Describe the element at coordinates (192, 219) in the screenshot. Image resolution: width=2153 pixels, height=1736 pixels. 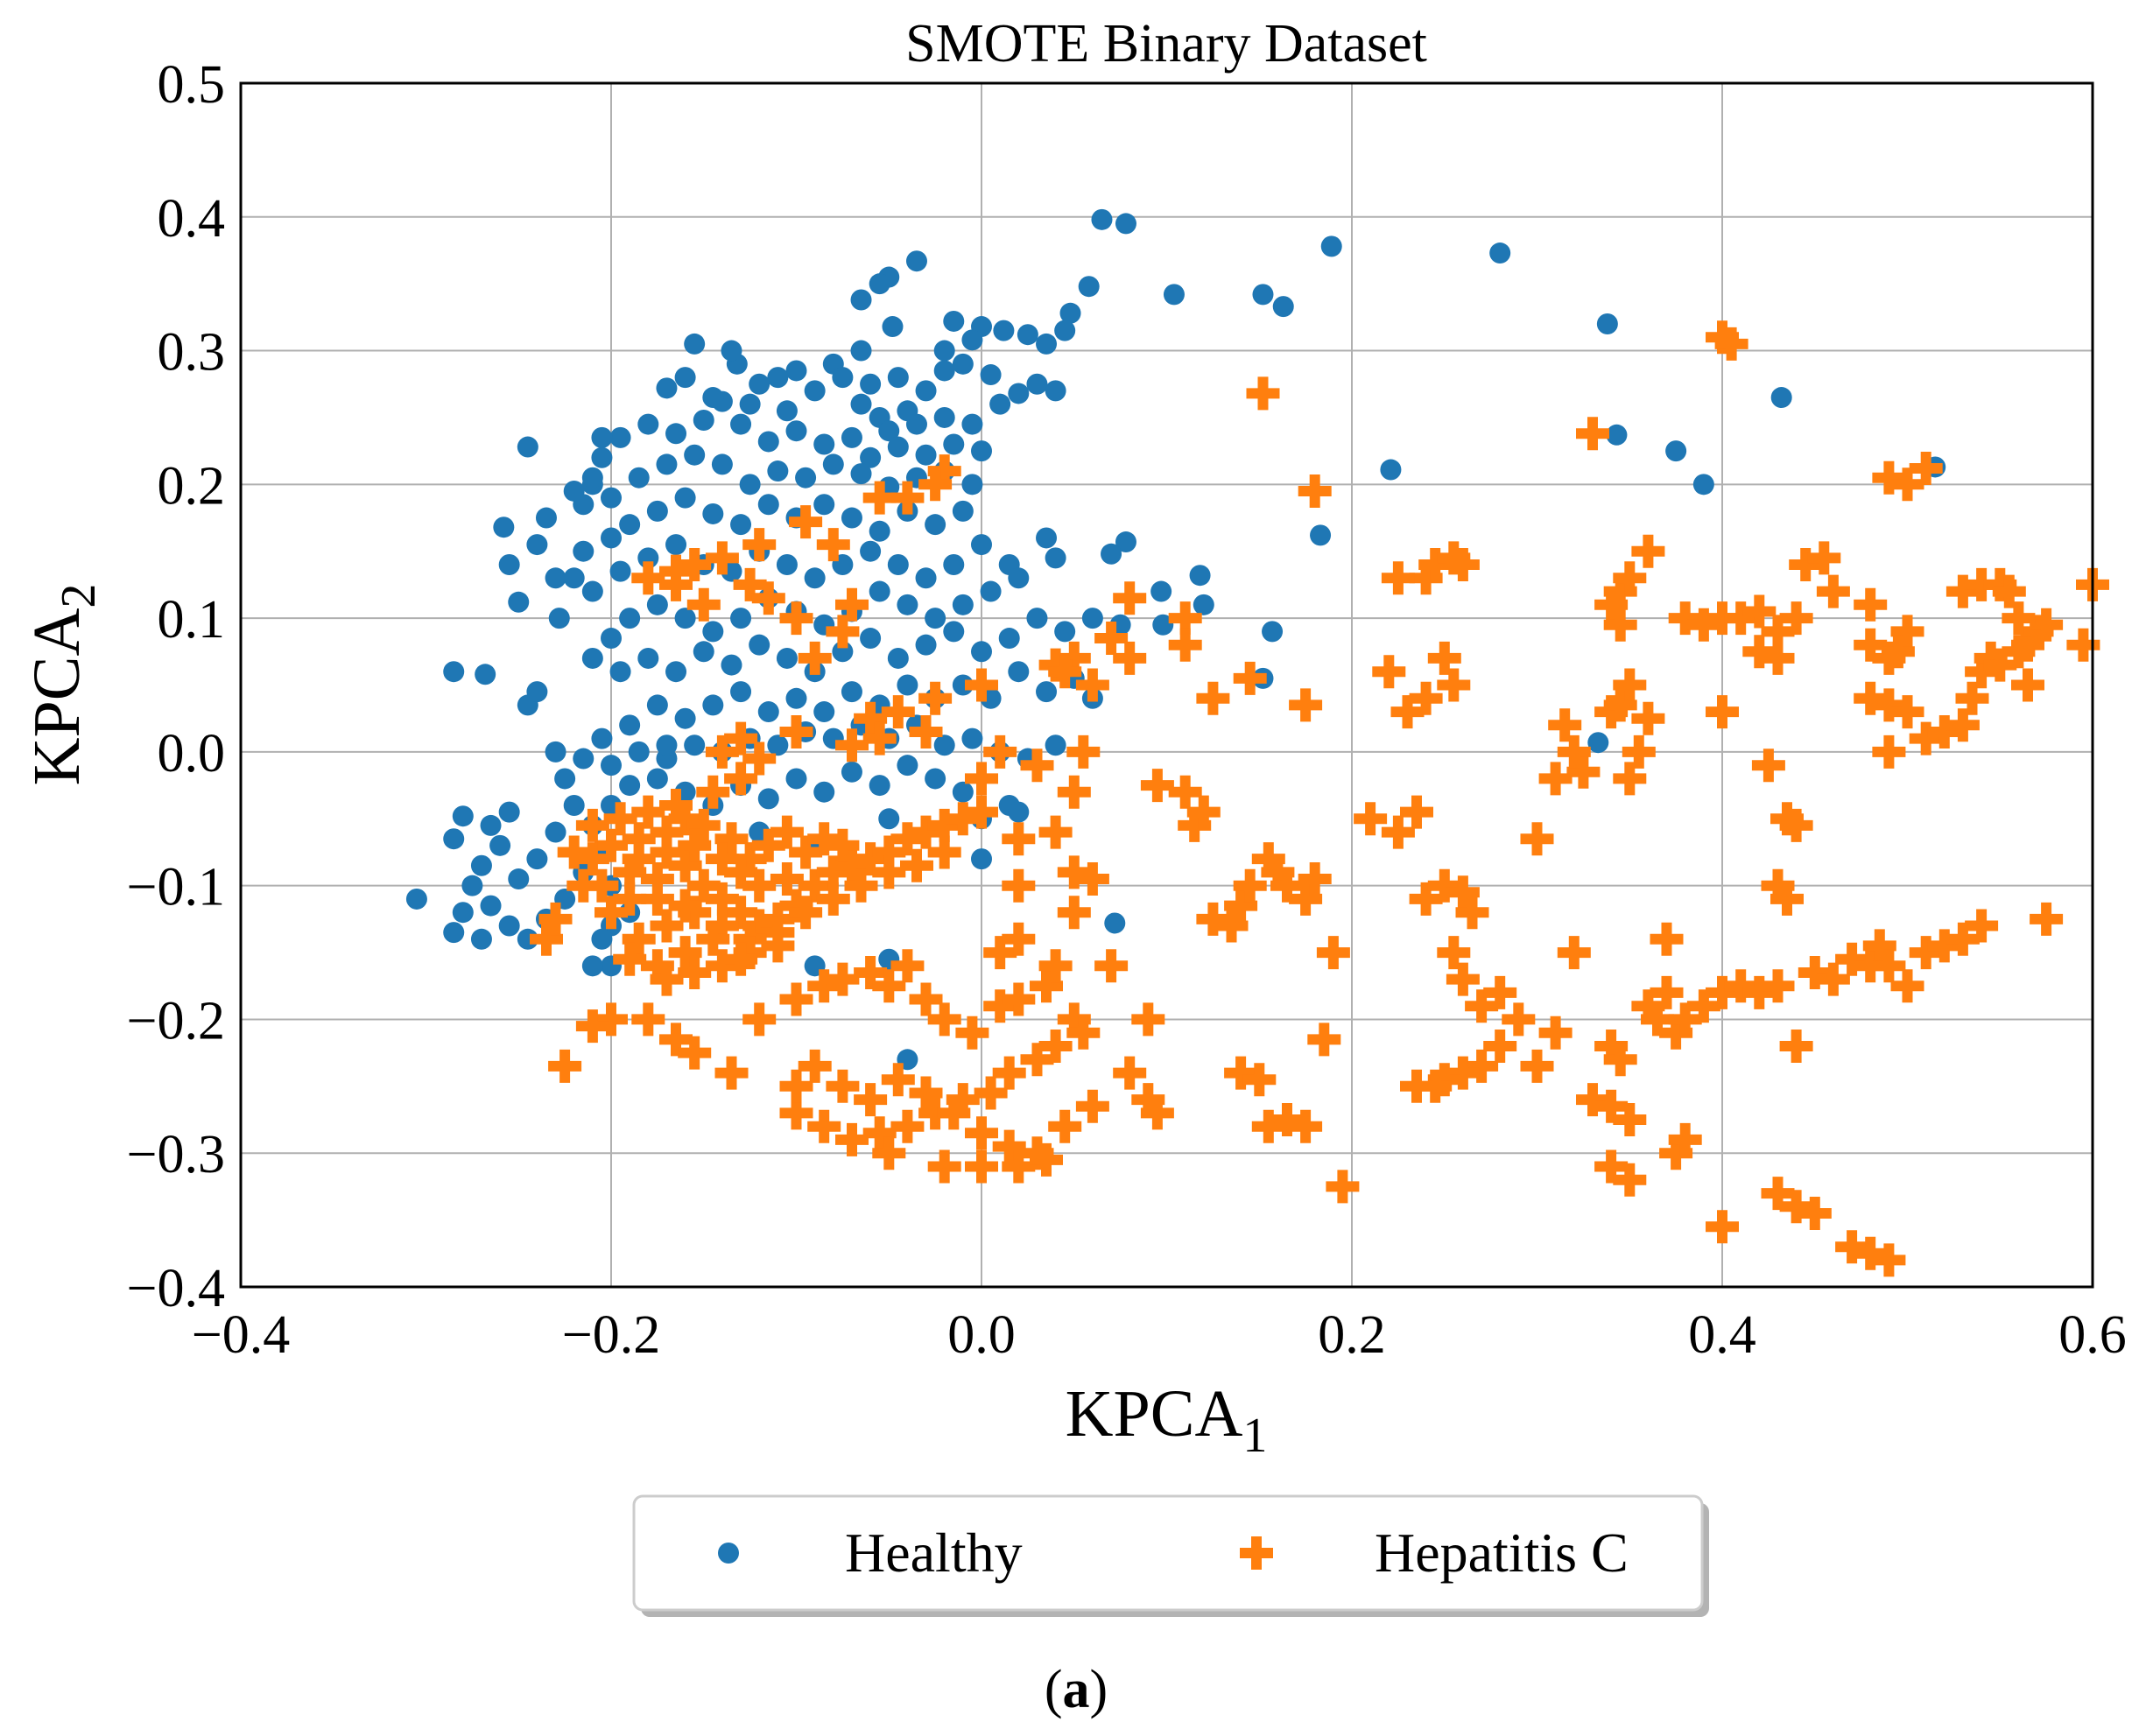
I see `y-tick-label: 0.4` at that location.